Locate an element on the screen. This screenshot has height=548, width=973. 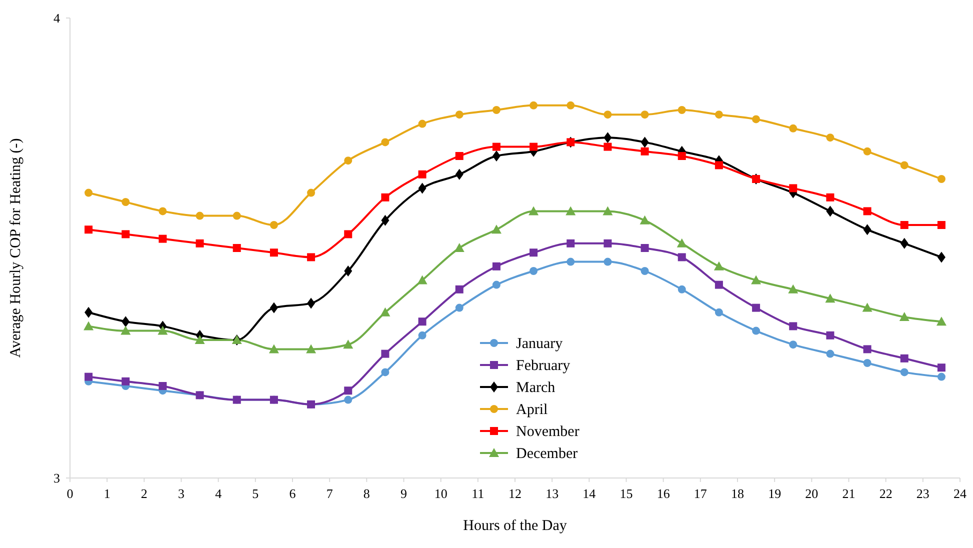
x-tick-label: 21 is located at coordinates (849, 493).